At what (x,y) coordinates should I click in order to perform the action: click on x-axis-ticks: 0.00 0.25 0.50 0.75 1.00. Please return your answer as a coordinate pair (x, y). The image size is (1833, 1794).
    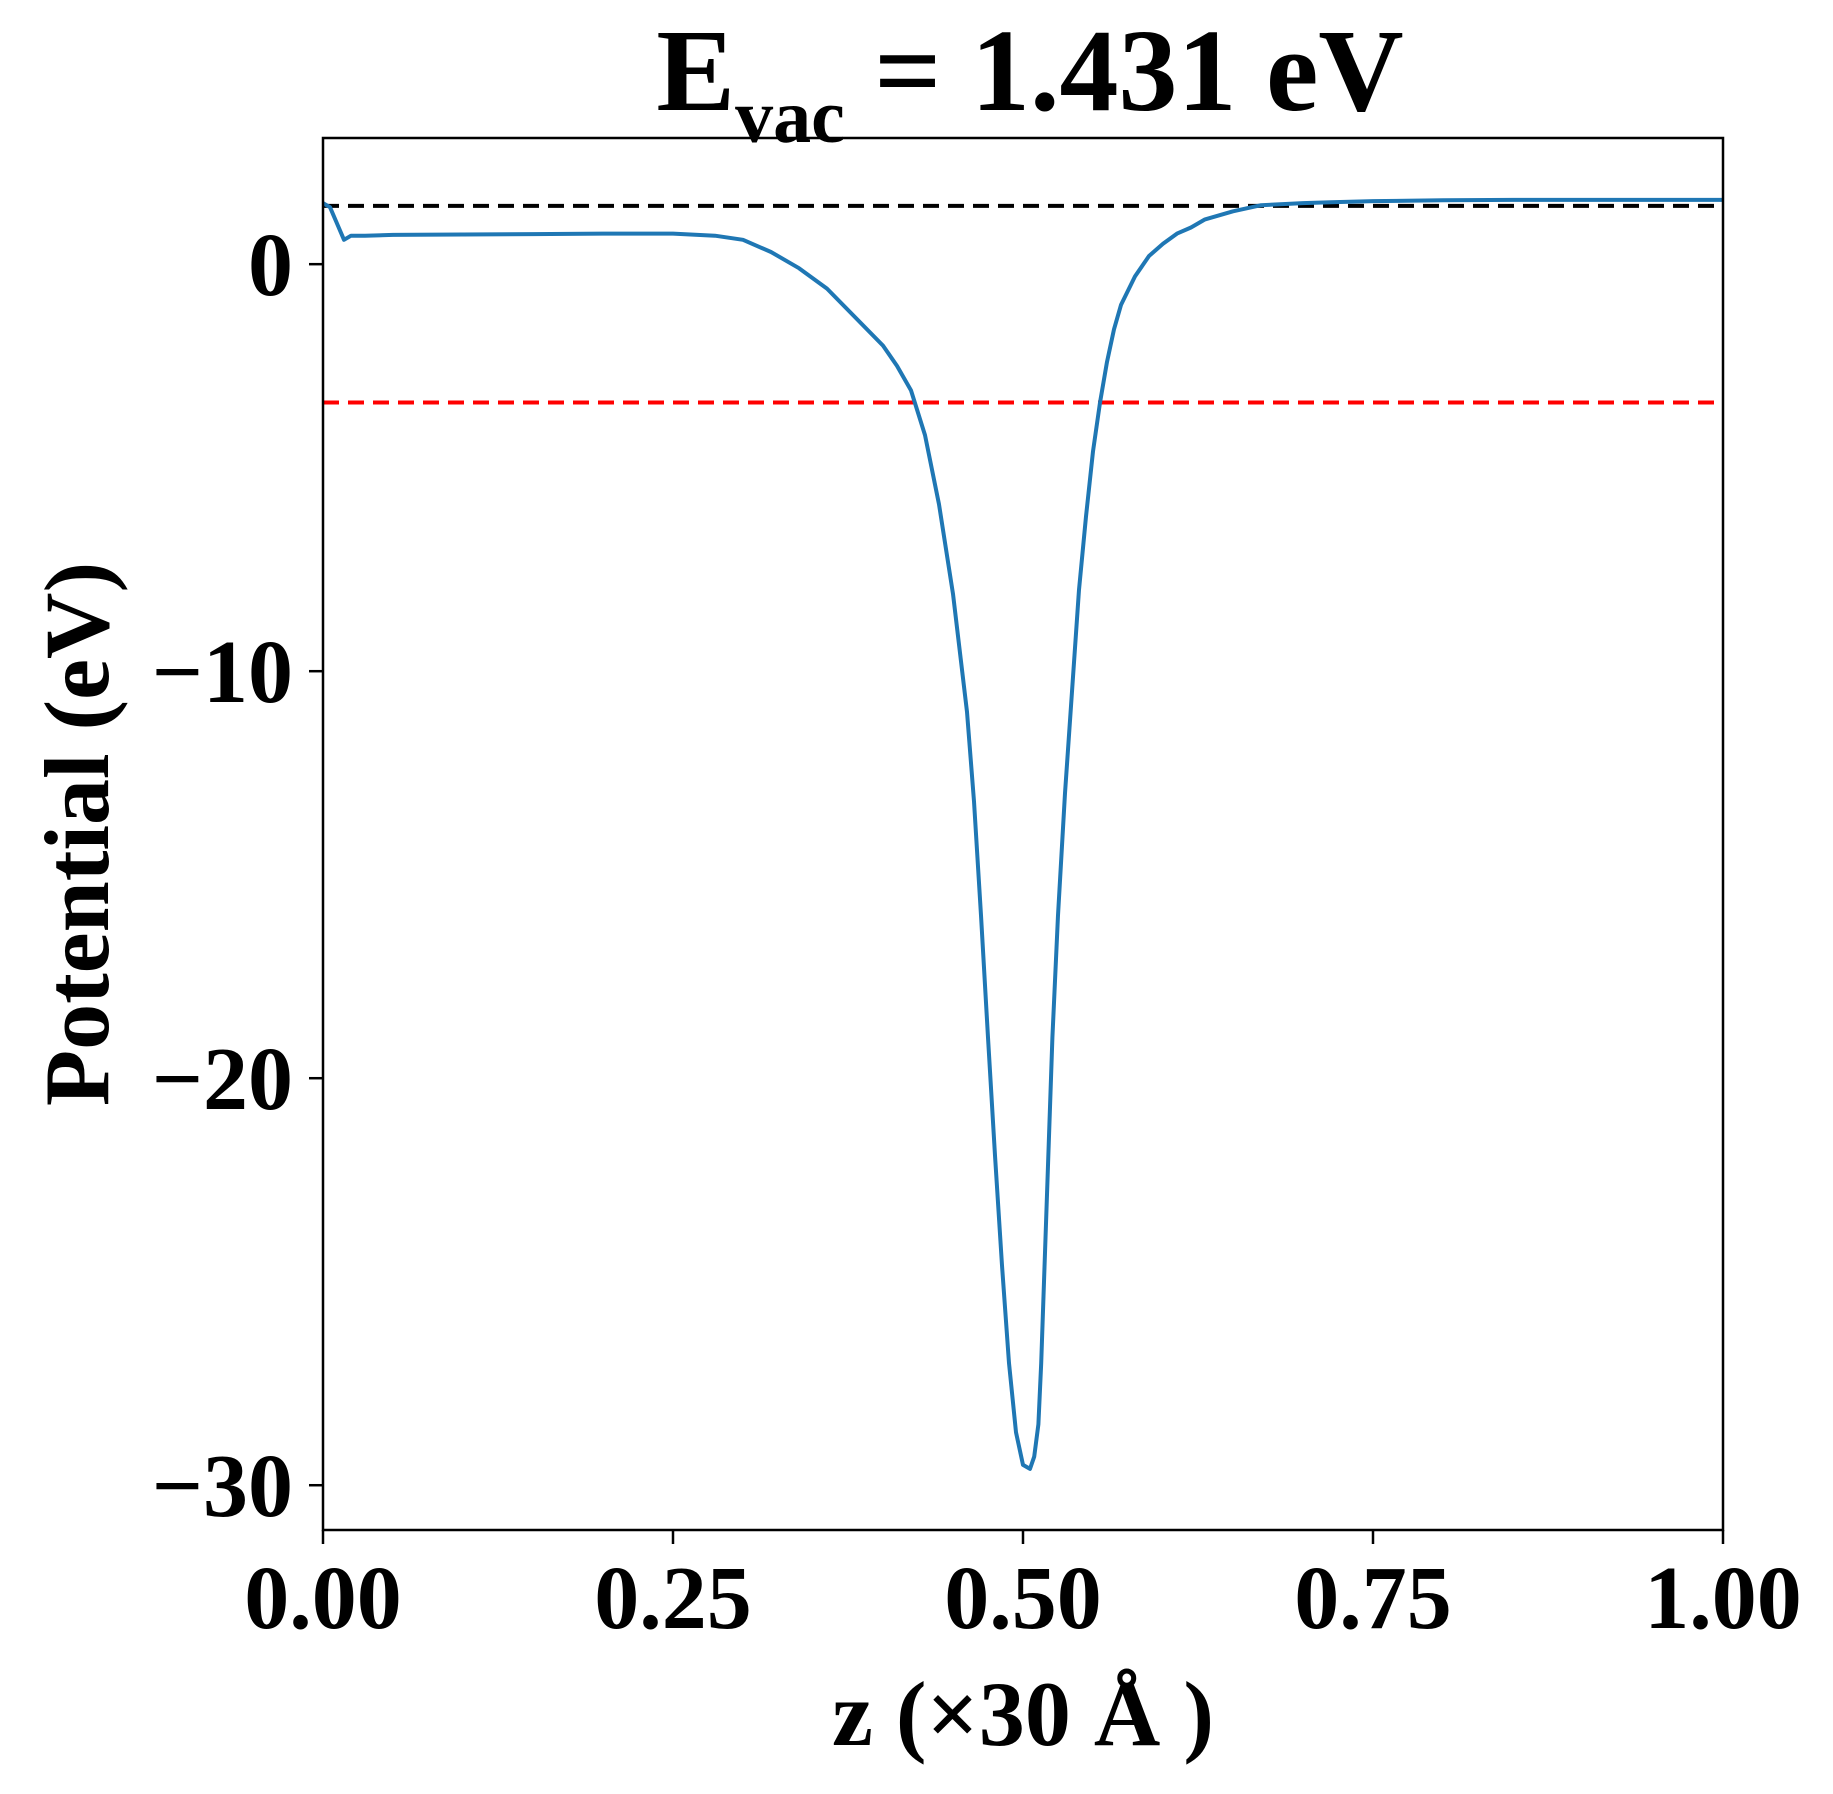
    Looking at the image, I should click on (1023, 1589).